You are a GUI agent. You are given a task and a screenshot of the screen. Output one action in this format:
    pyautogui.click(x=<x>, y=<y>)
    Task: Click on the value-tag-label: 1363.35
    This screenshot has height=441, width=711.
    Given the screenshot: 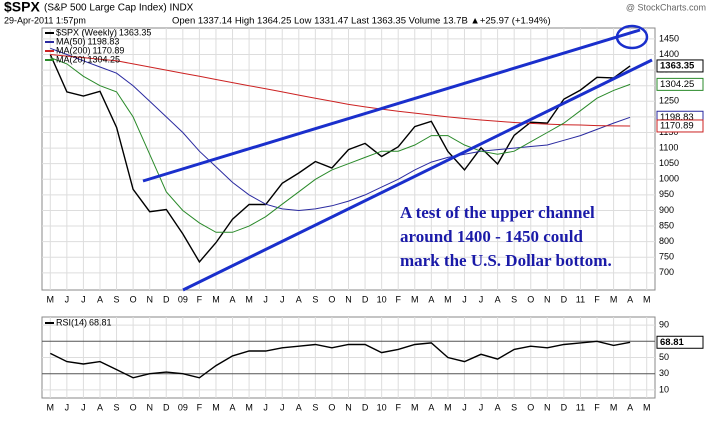 What is the action you would take?
    pyautogui.click(x=677, y=65)
    